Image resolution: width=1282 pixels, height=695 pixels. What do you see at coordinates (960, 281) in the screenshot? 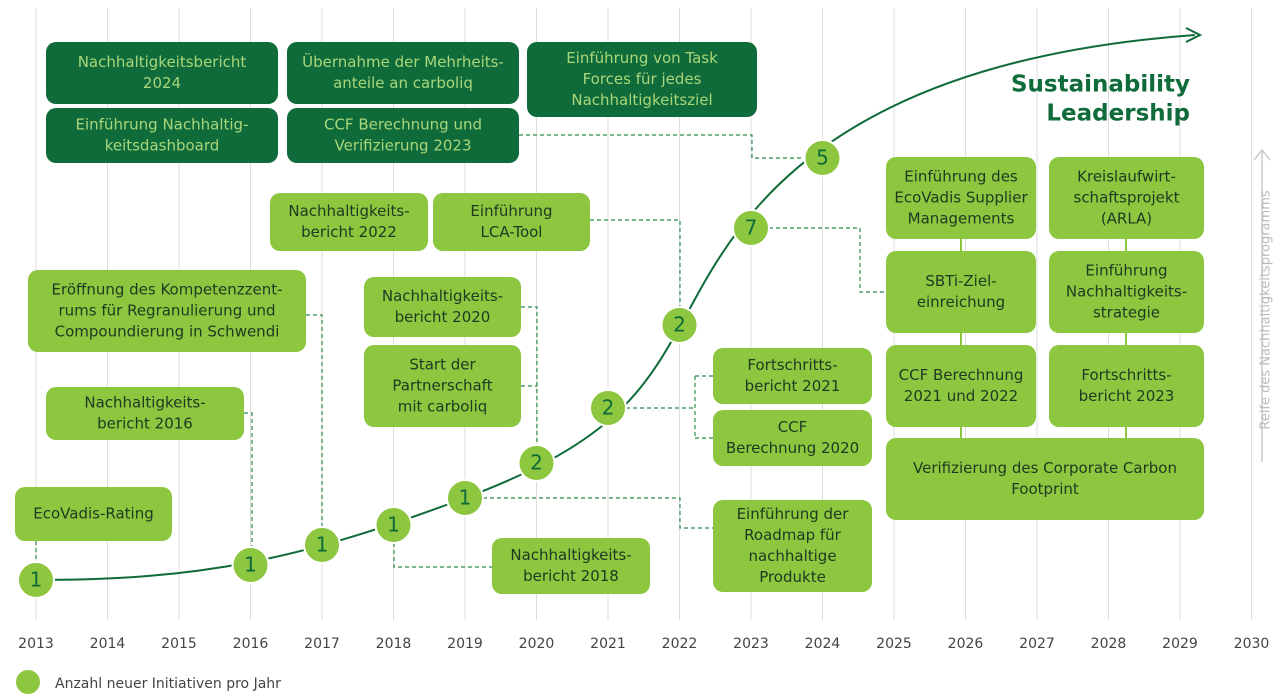
I see `milestone-text: SBTi-Ziel-` at bounding box center [960, 281].